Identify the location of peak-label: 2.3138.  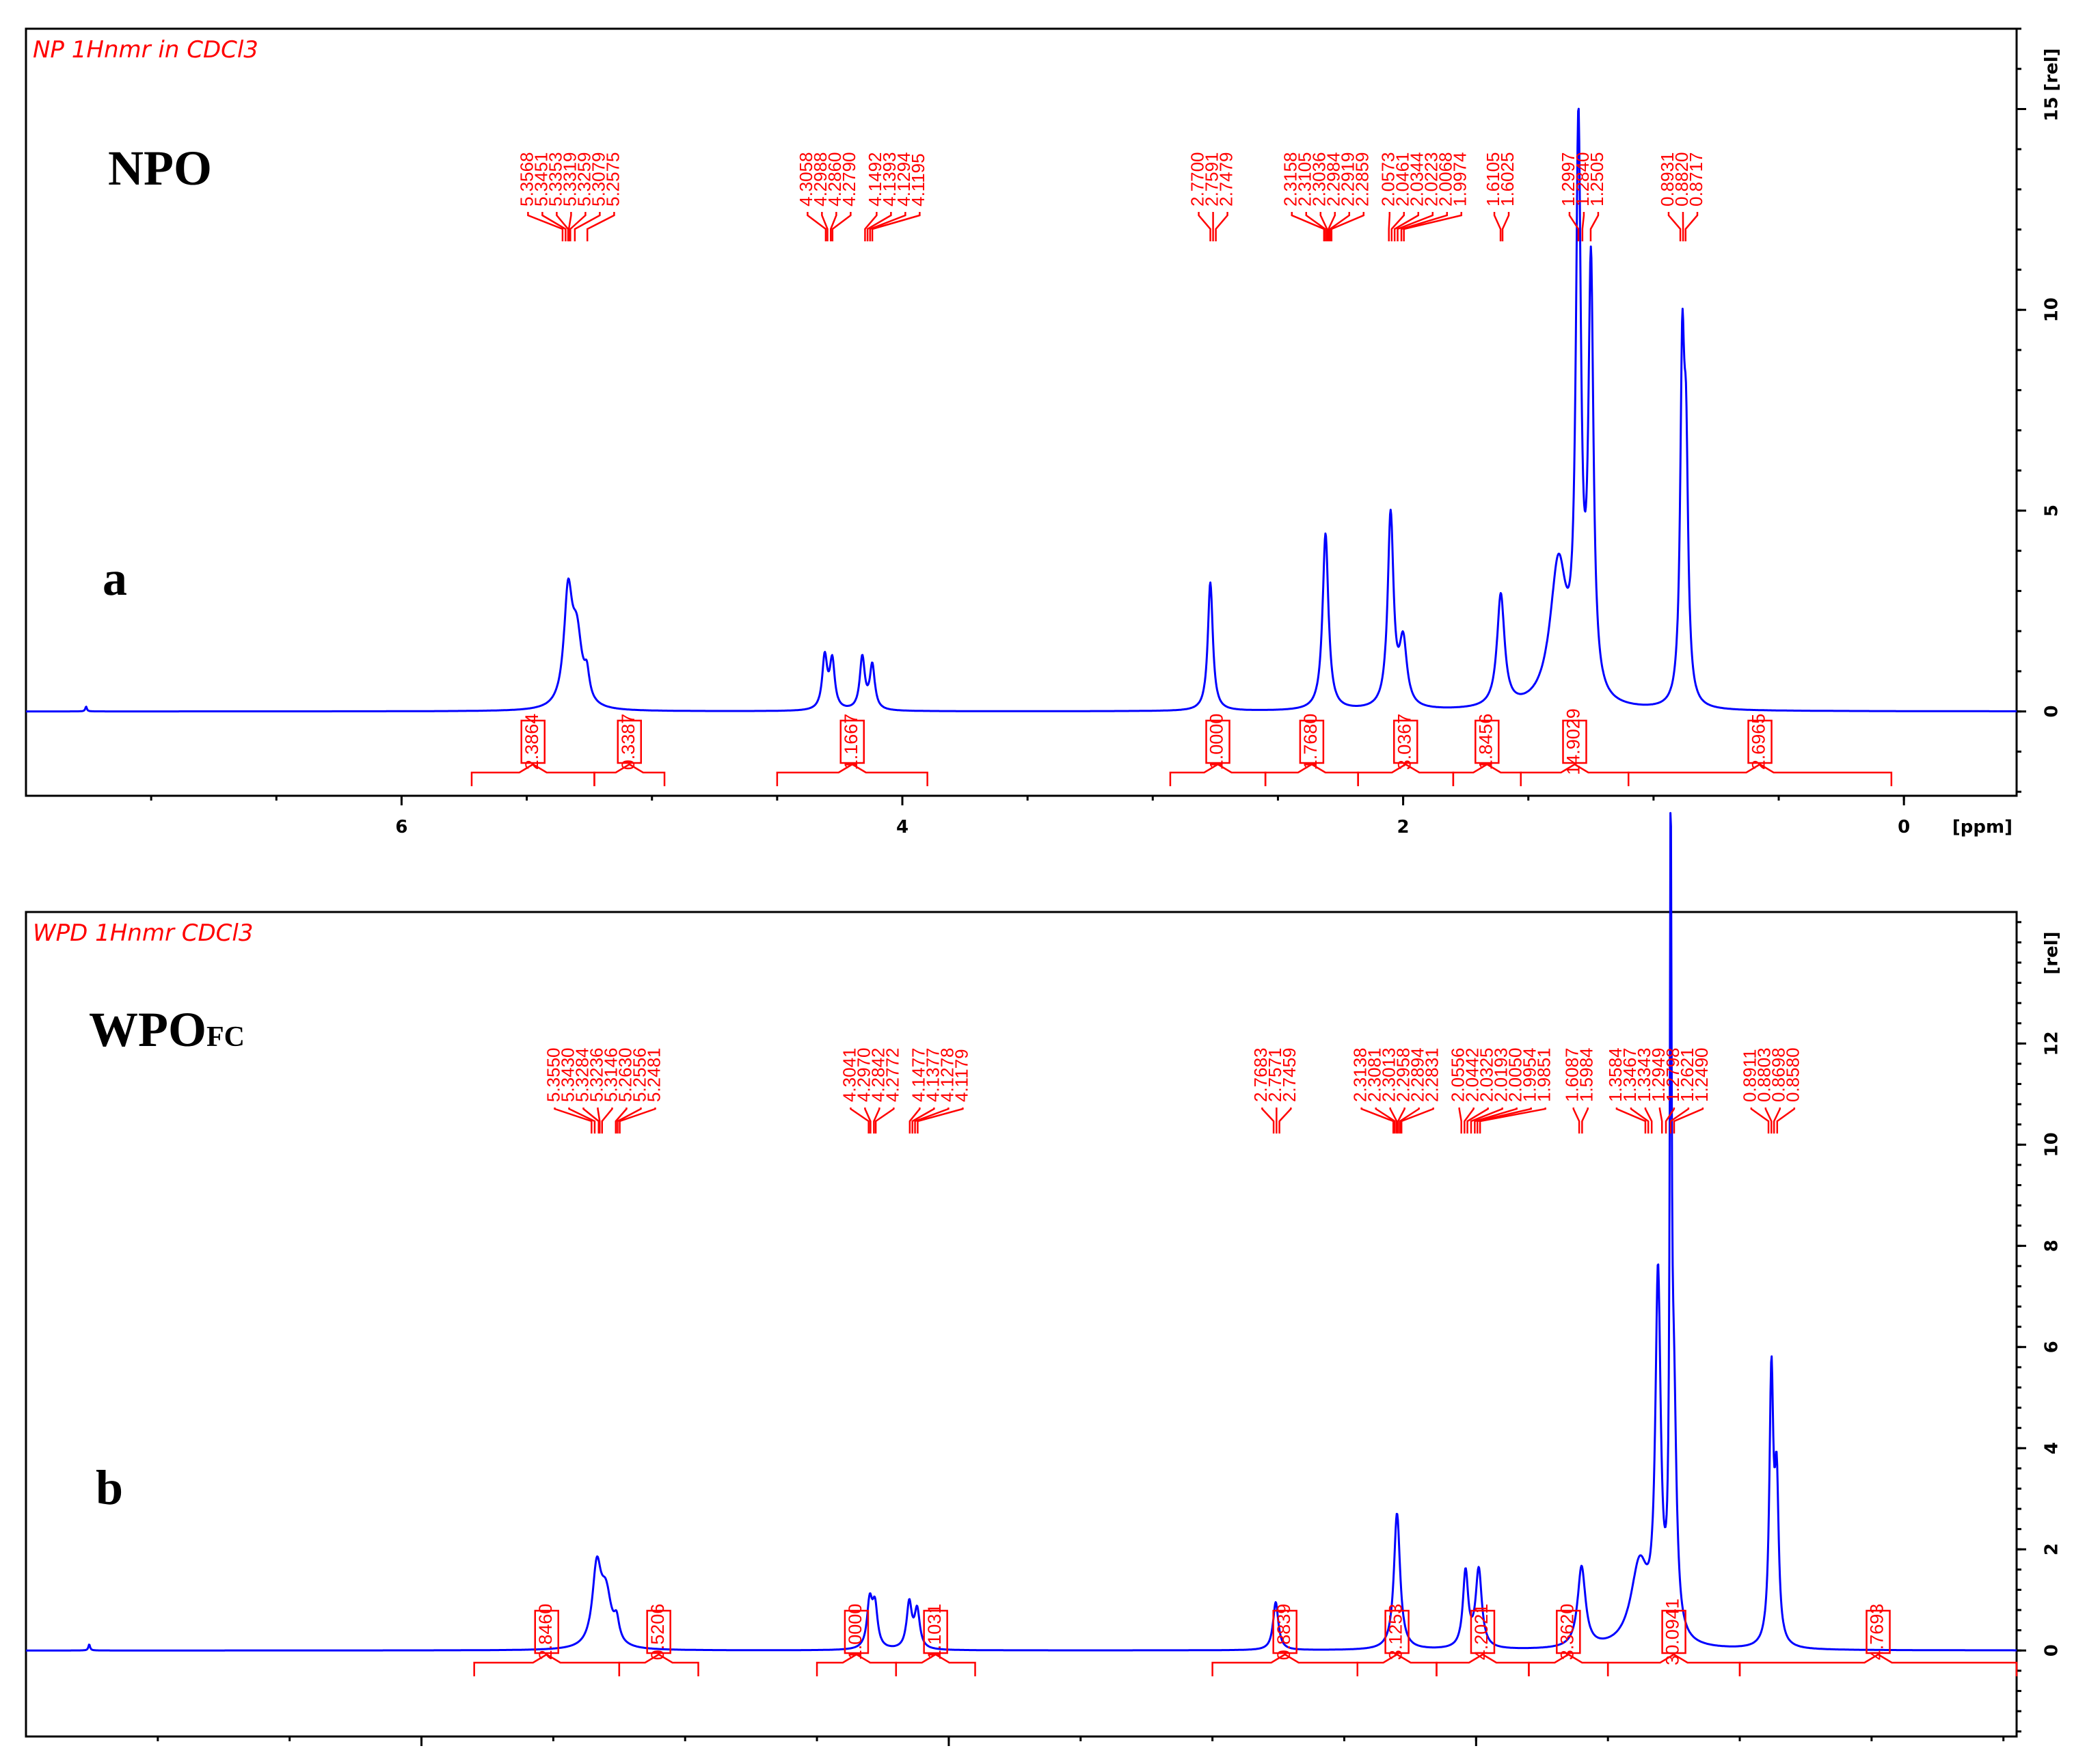
(1360, 1074).